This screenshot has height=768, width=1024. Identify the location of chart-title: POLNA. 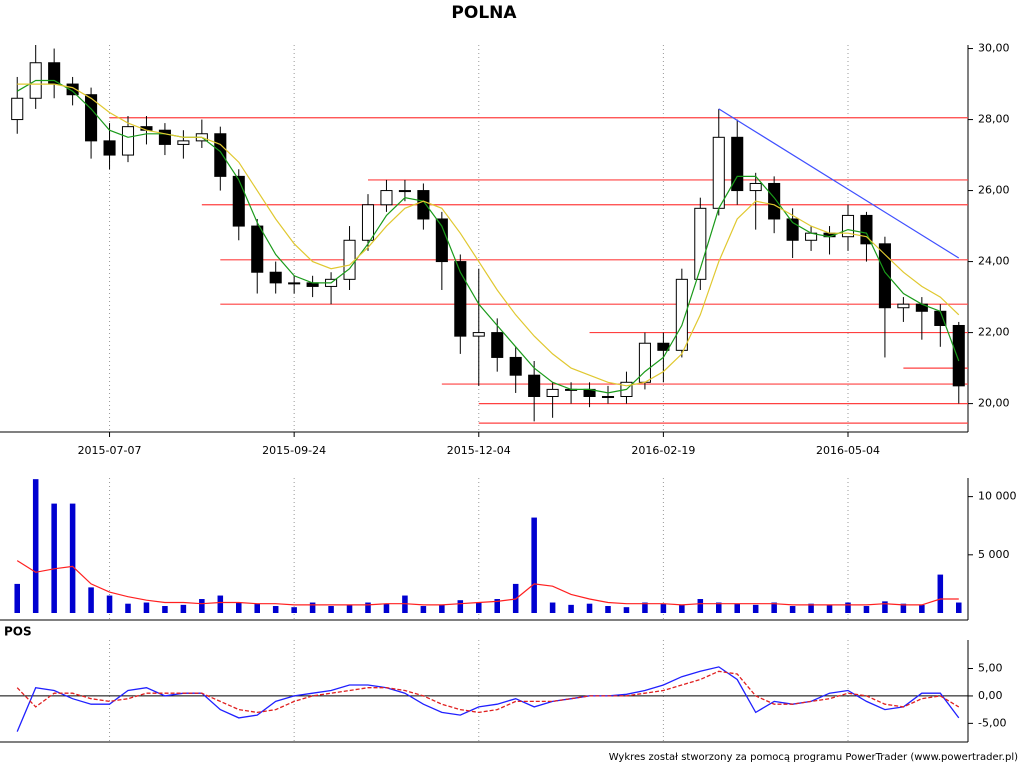
(484, 13).